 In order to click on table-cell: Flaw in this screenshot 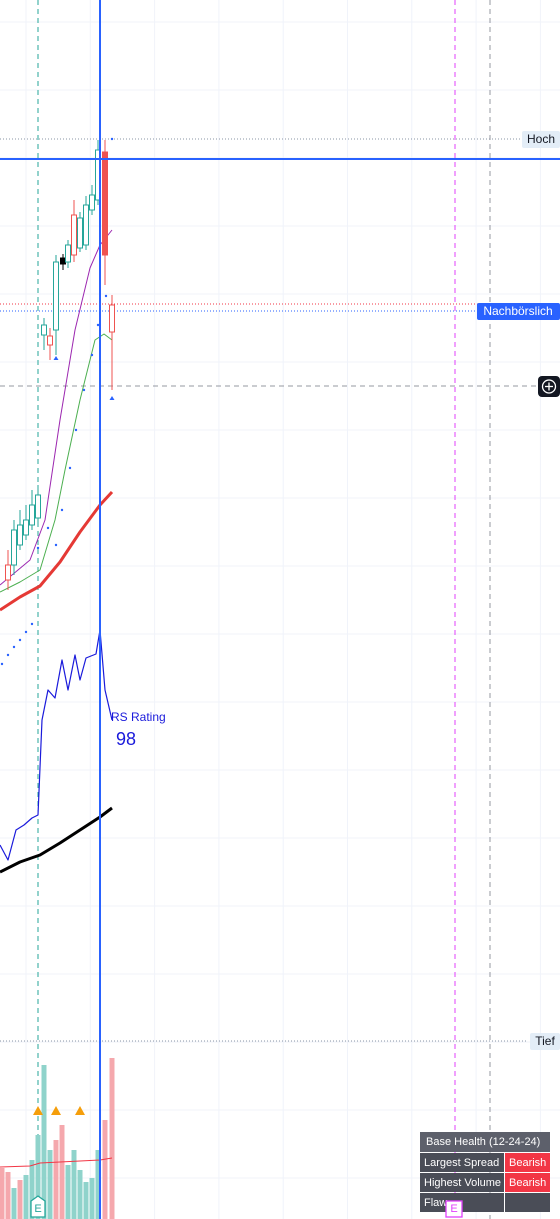, I will do `click(435, 1203)`.